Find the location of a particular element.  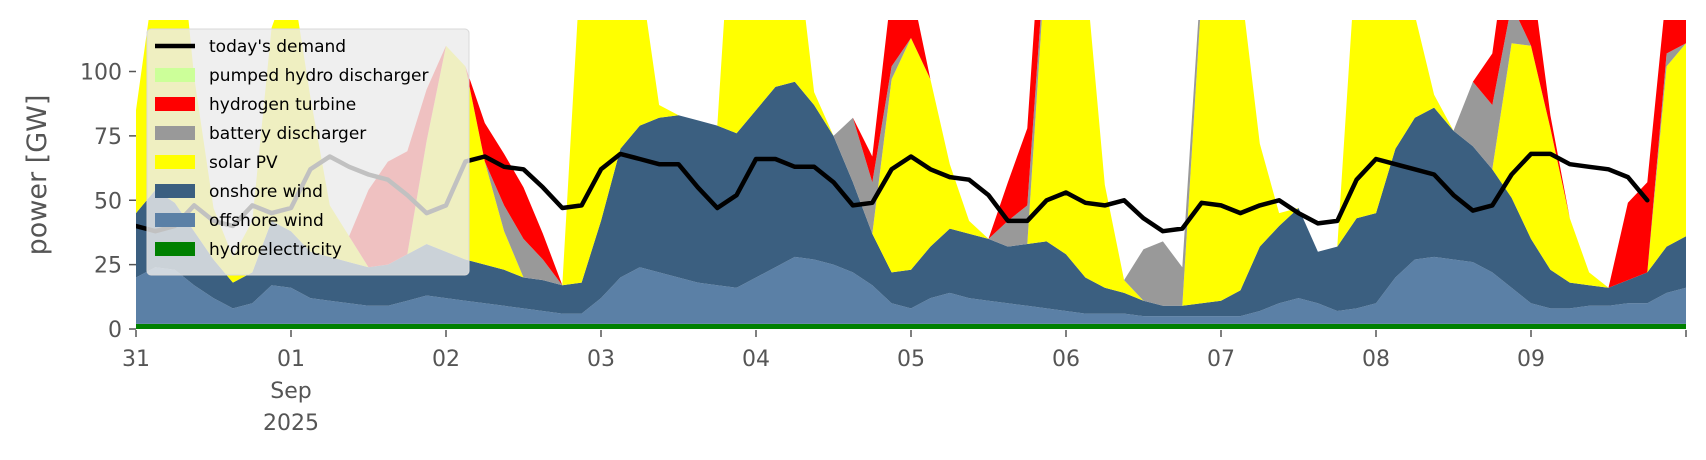

x-tick-label: 04 is located at coordinates (756, 359).